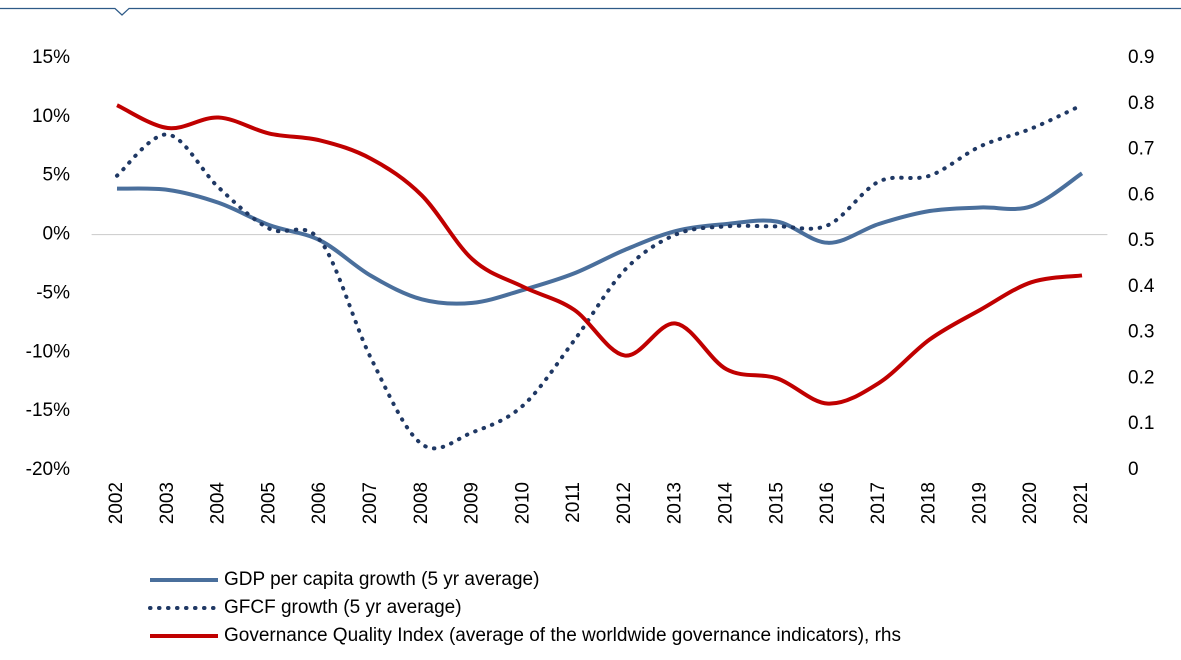  I want to click on legend-entry: GFCF growth (5 yr average), so click(305, 607).